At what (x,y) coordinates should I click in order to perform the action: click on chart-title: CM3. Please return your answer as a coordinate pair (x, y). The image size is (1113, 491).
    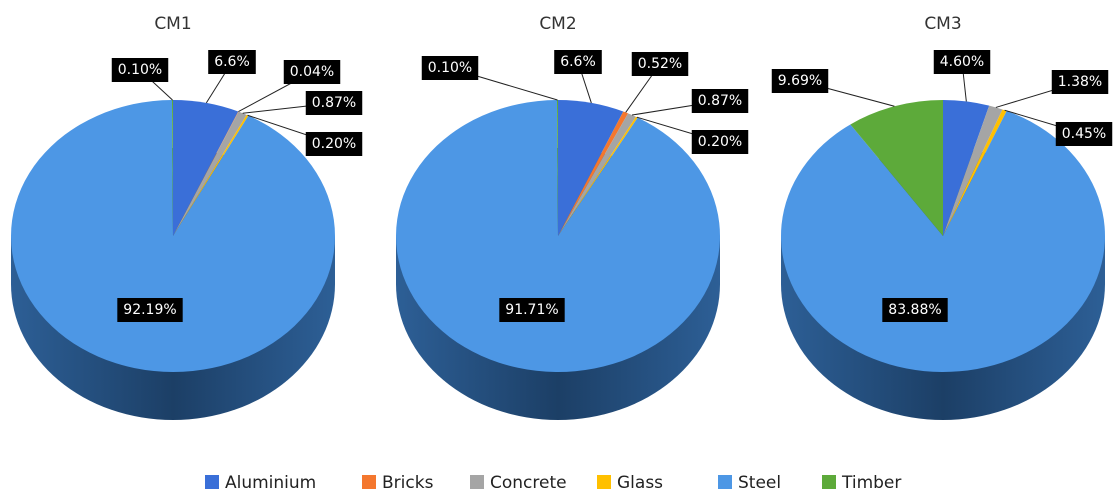
    Looking at the image, I should click on (942, 24).